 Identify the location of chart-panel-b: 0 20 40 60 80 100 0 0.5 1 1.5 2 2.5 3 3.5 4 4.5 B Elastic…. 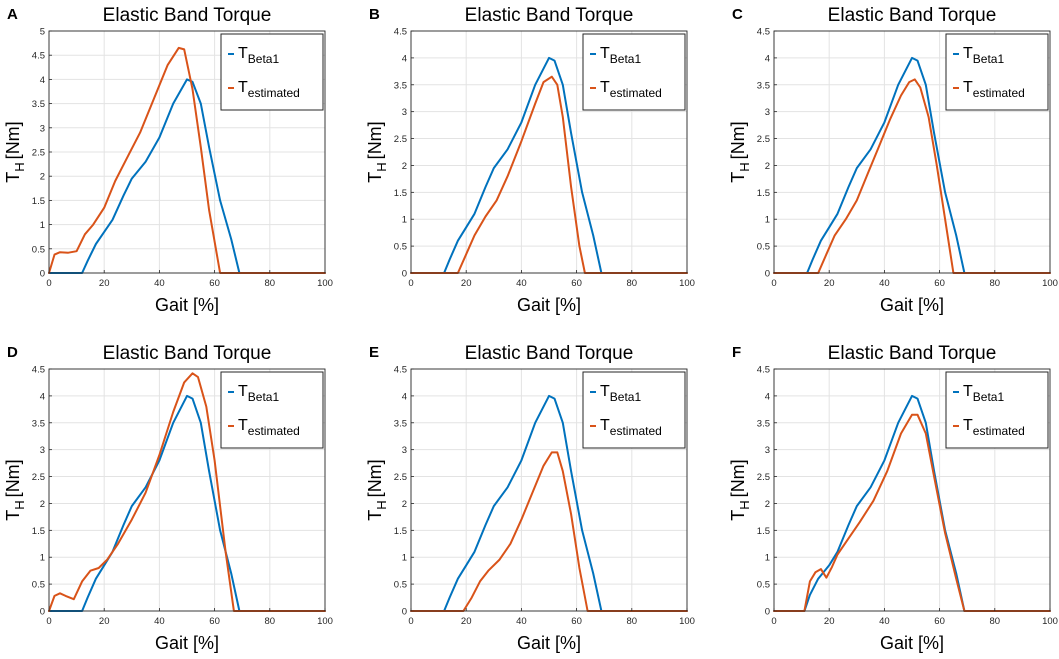
(530, 160).